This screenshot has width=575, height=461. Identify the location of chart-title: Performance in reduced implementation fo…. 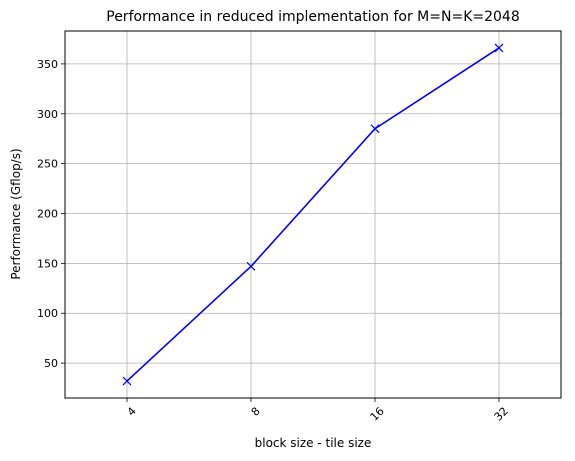
(312, 17).